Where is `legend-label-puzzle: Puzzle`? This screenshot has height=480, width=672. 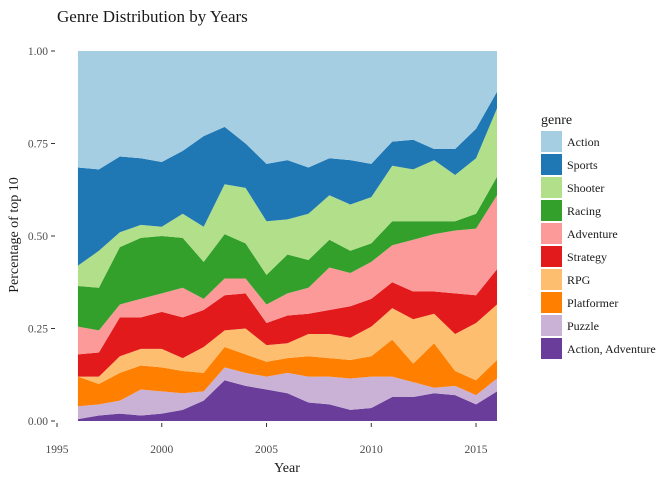
legend-label-puzzle: Puzzle is located at coordinates (583, 326).